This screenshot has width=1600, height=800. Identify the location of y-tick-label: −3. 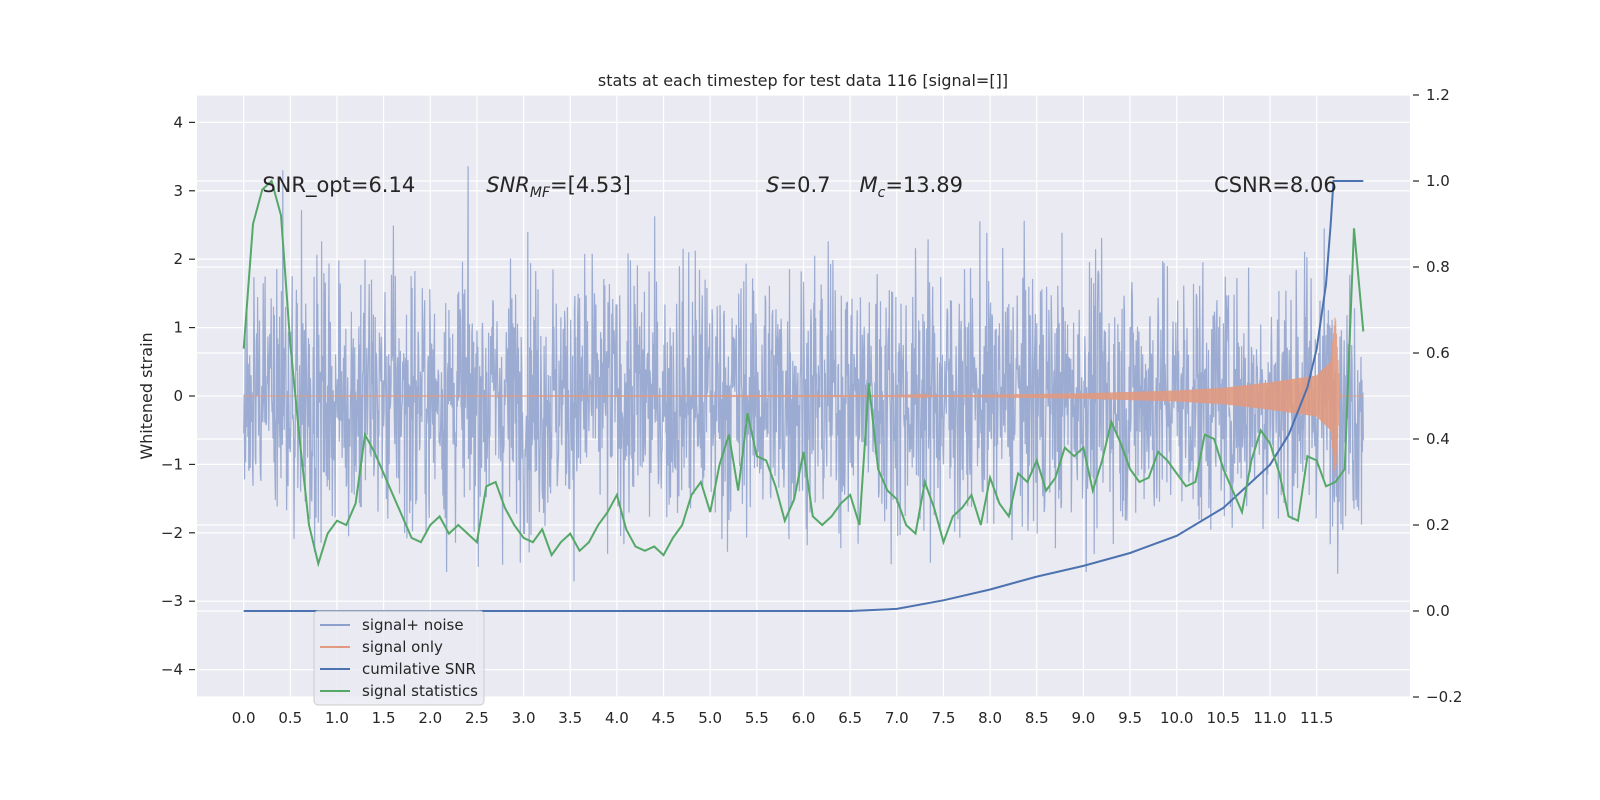
(172, 601).